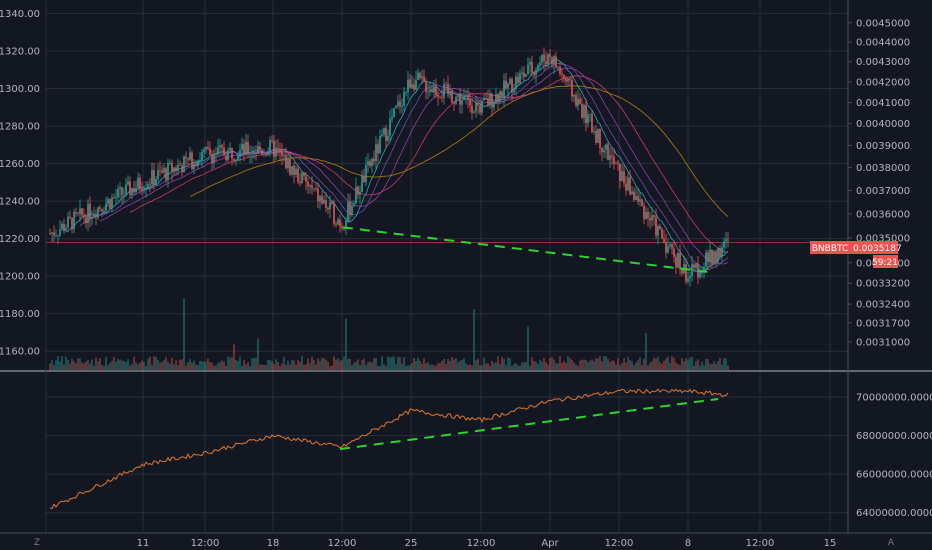 This screenshot has height=550, width=932. Describe the element at coordinates (891, 543) in the screenshot. I see `a-button: A` at that location.